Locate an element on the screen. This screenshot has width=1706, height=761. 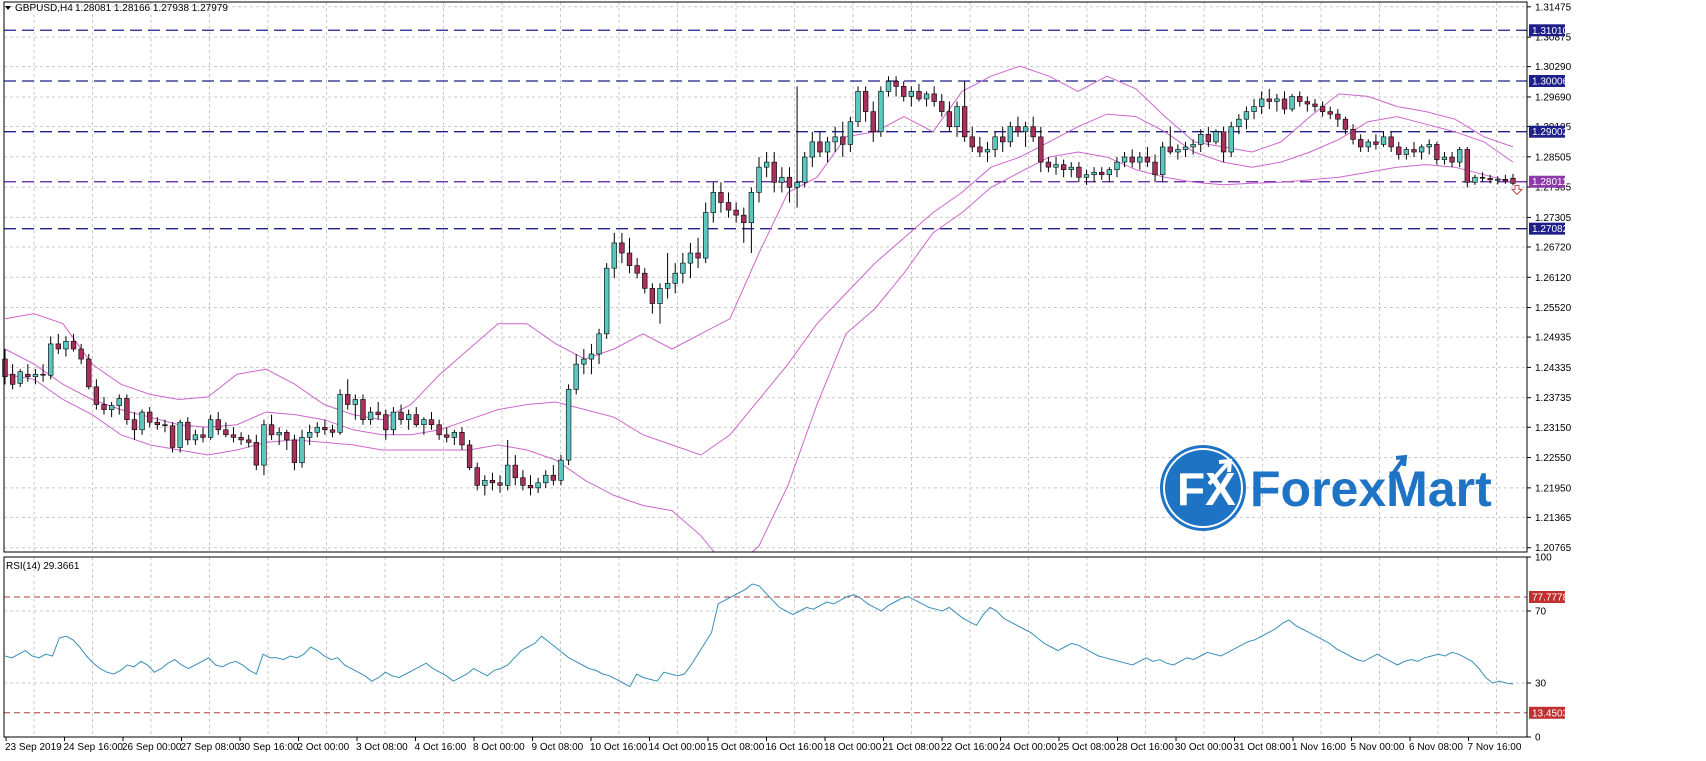
time-tick-label: 24 Oct 00:00 is located at coordinates (1029, 747).